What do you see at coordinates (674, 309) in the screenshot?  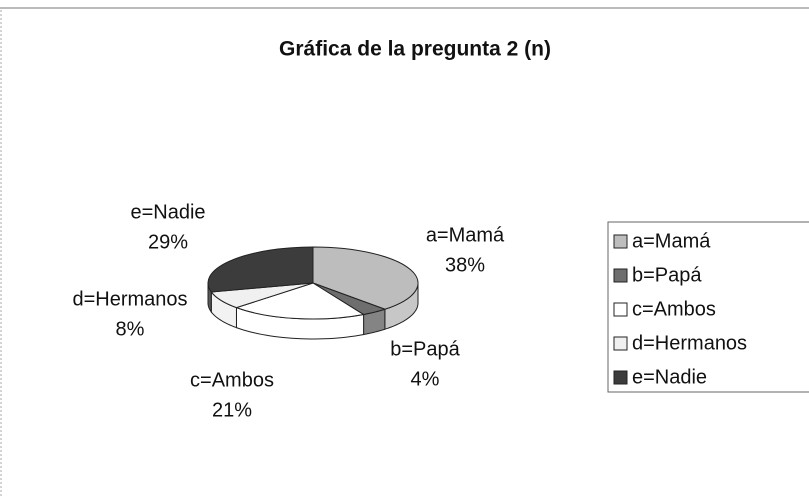 I see `legend-label: c=Ambos` at bounding box center [674, 309].